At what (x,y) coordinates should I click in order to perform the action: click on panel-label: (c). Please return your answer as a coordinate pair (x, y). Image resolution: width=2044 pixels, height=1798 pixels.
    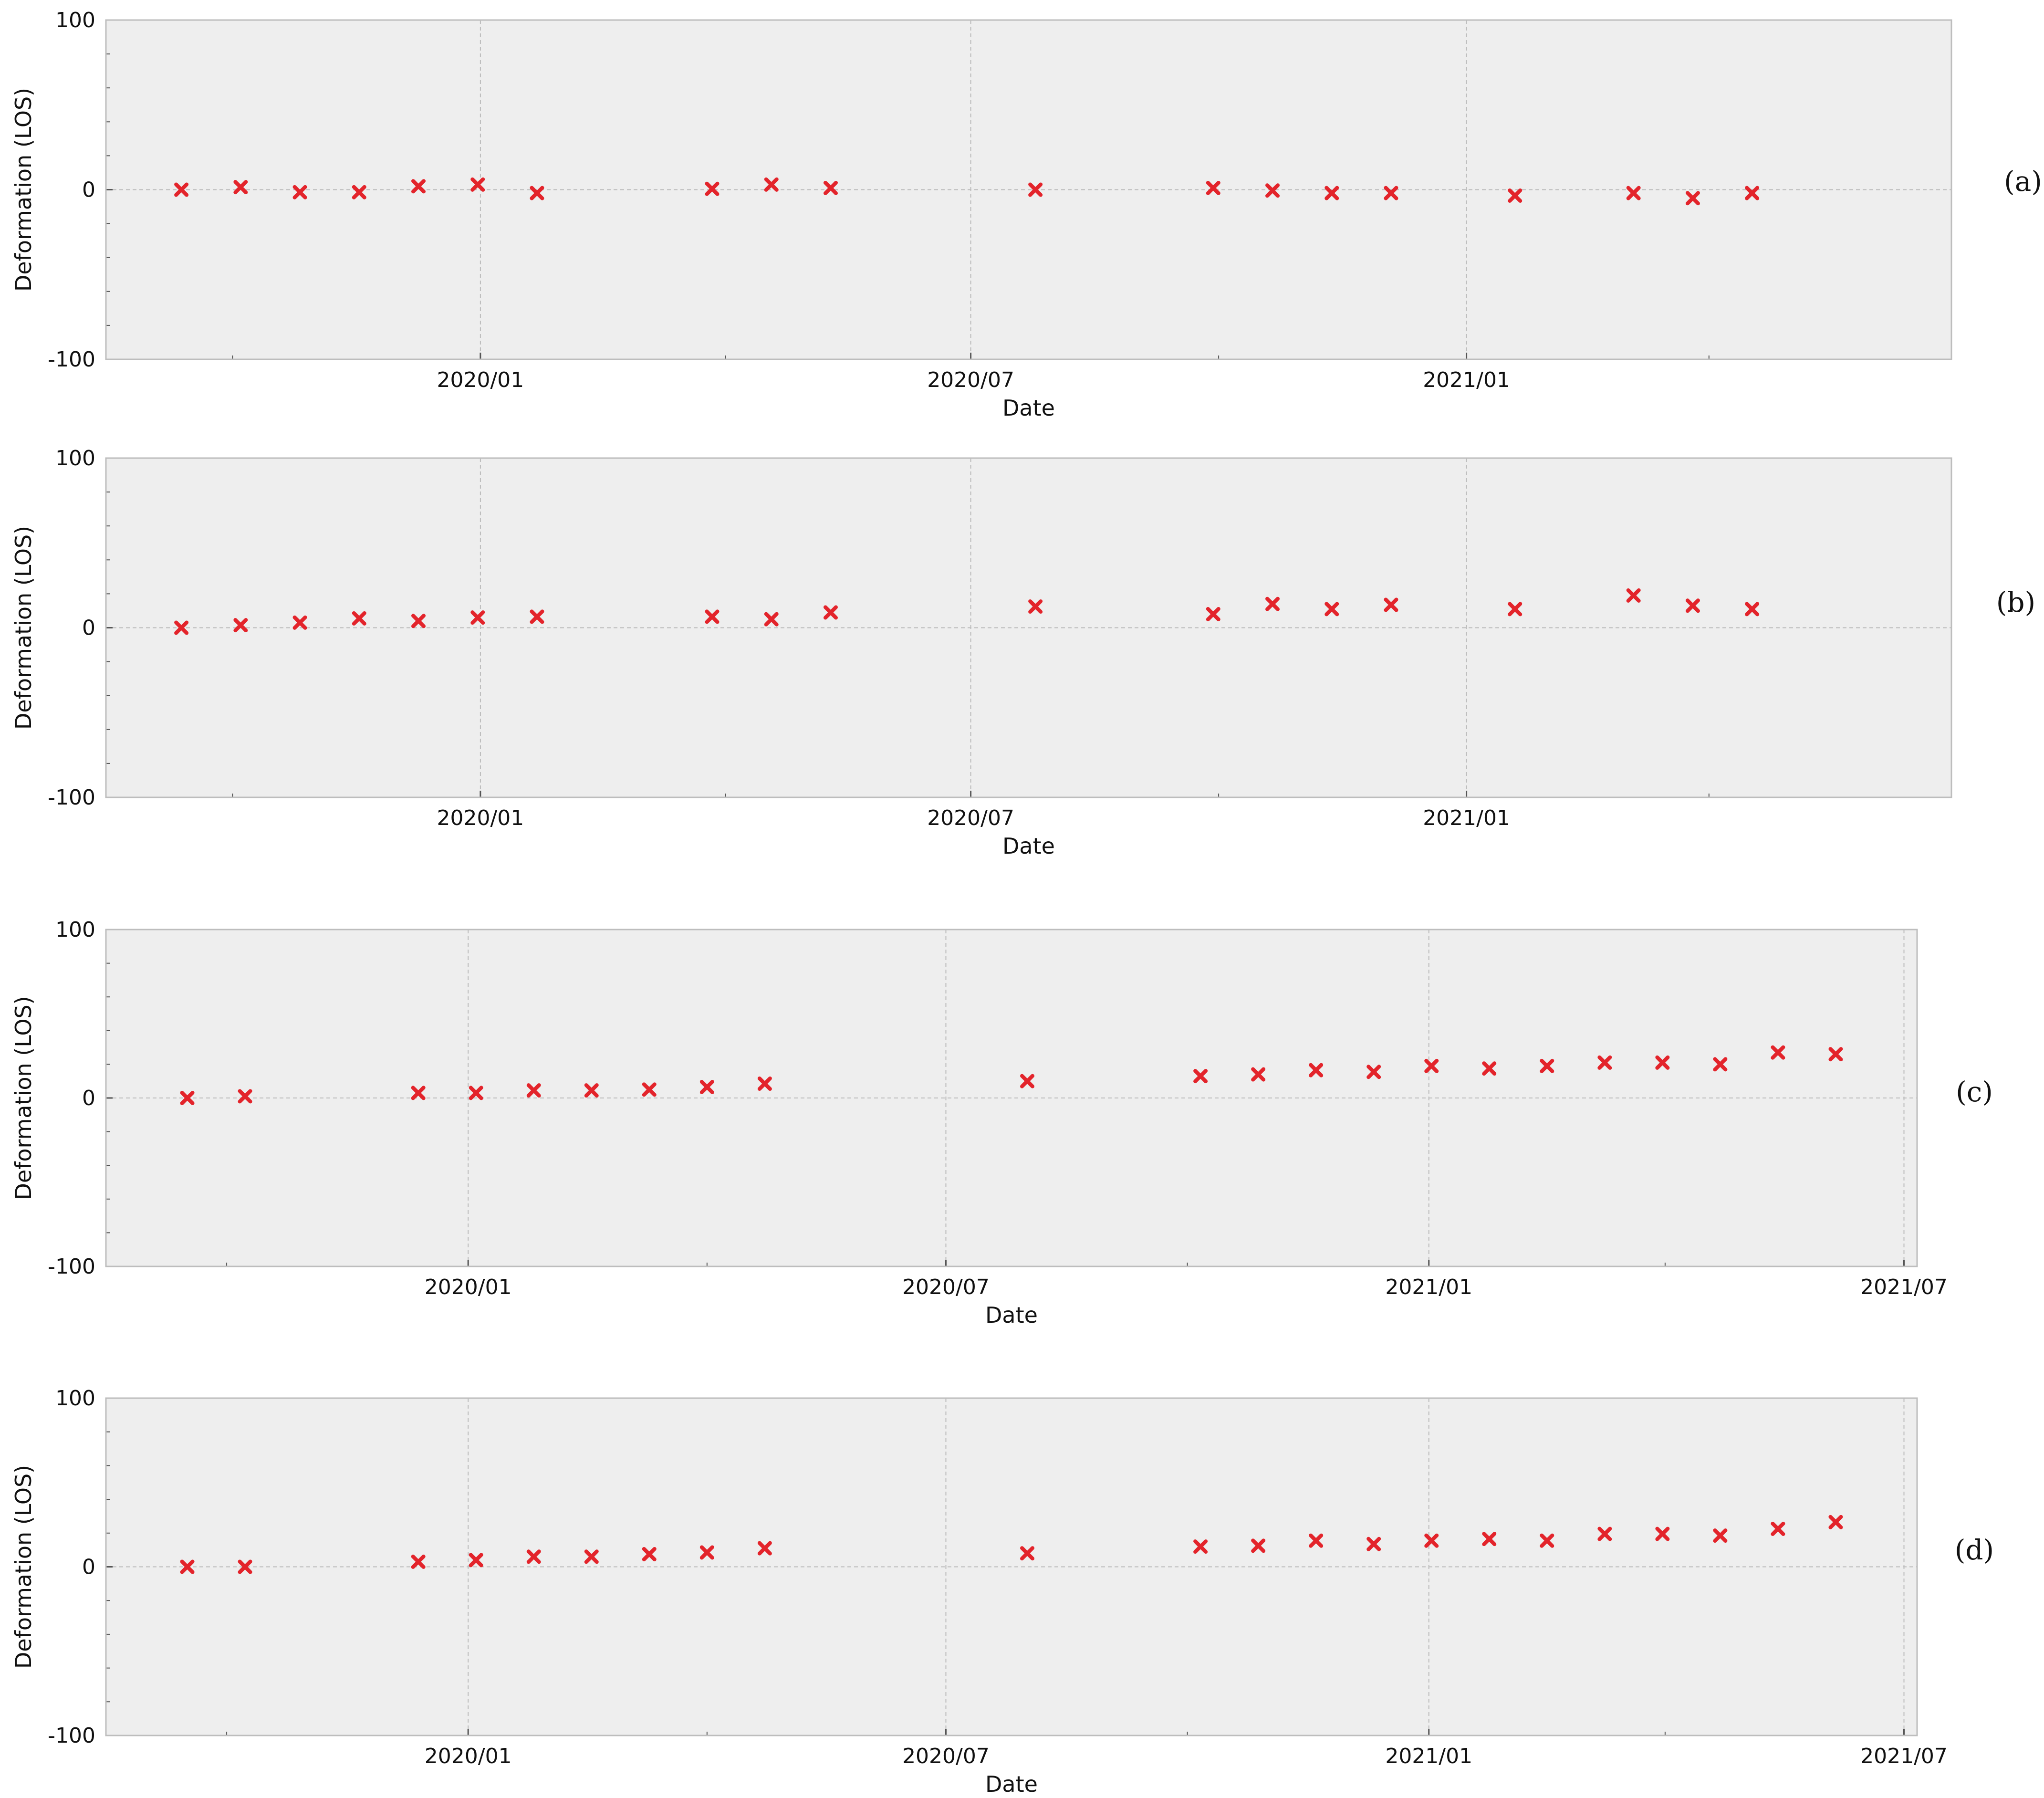
    Looking at the image, I should click on (1974, 1092).